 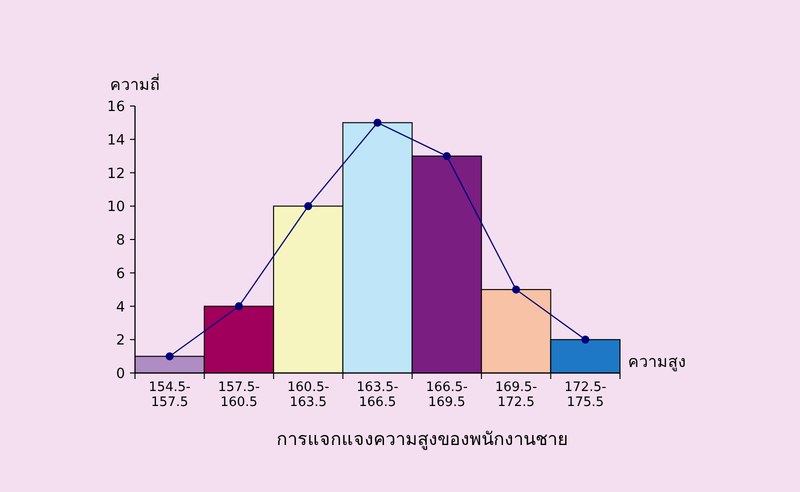 I want to click on x-tick-label: 160.5-163.5, so click(x=308, y=395).